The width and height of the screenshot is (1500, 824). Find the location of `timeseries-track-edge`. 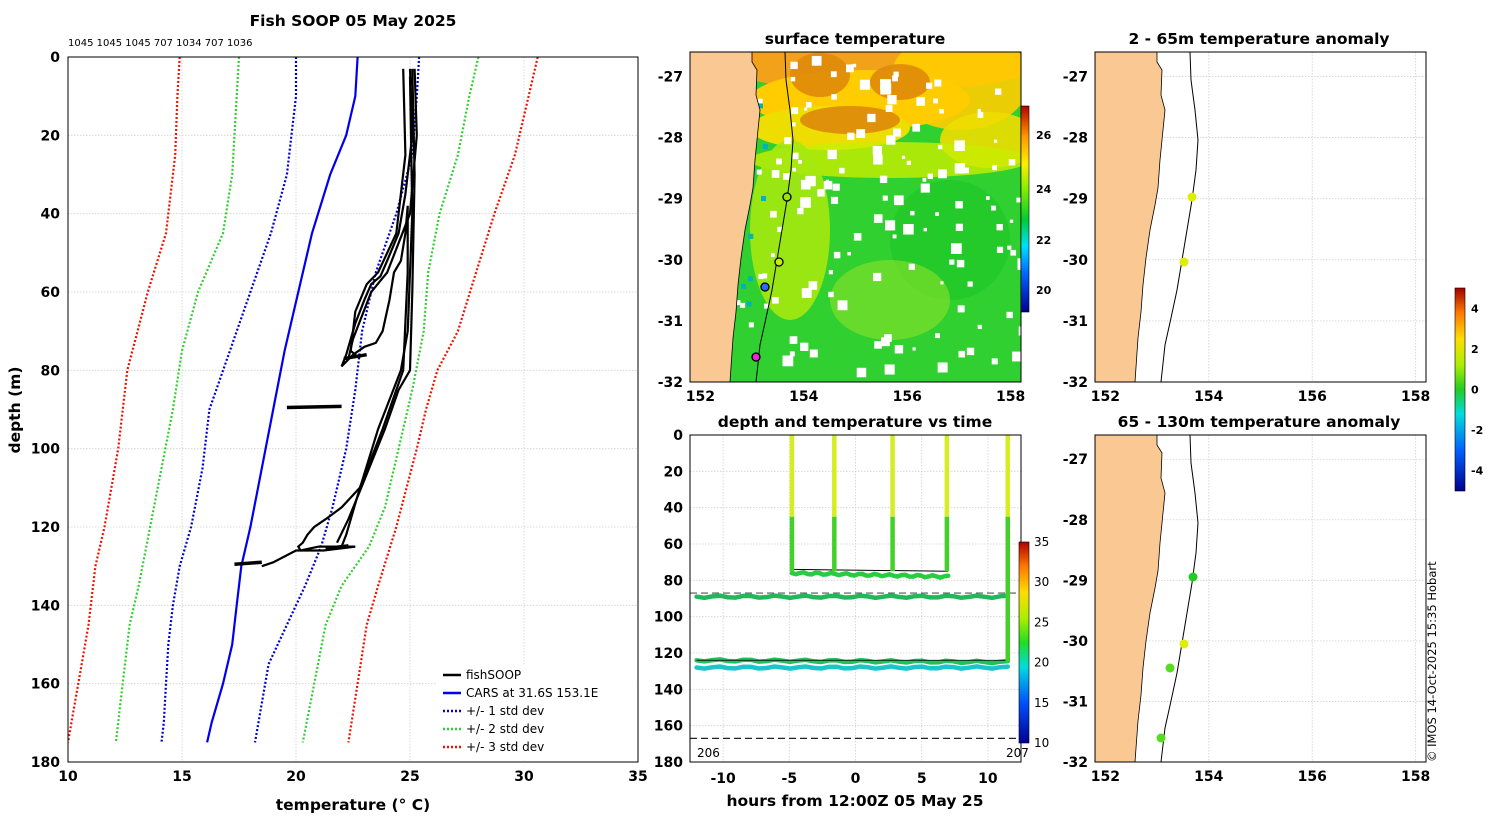

timeseries-track-edge is located at coordinates (870, 570).